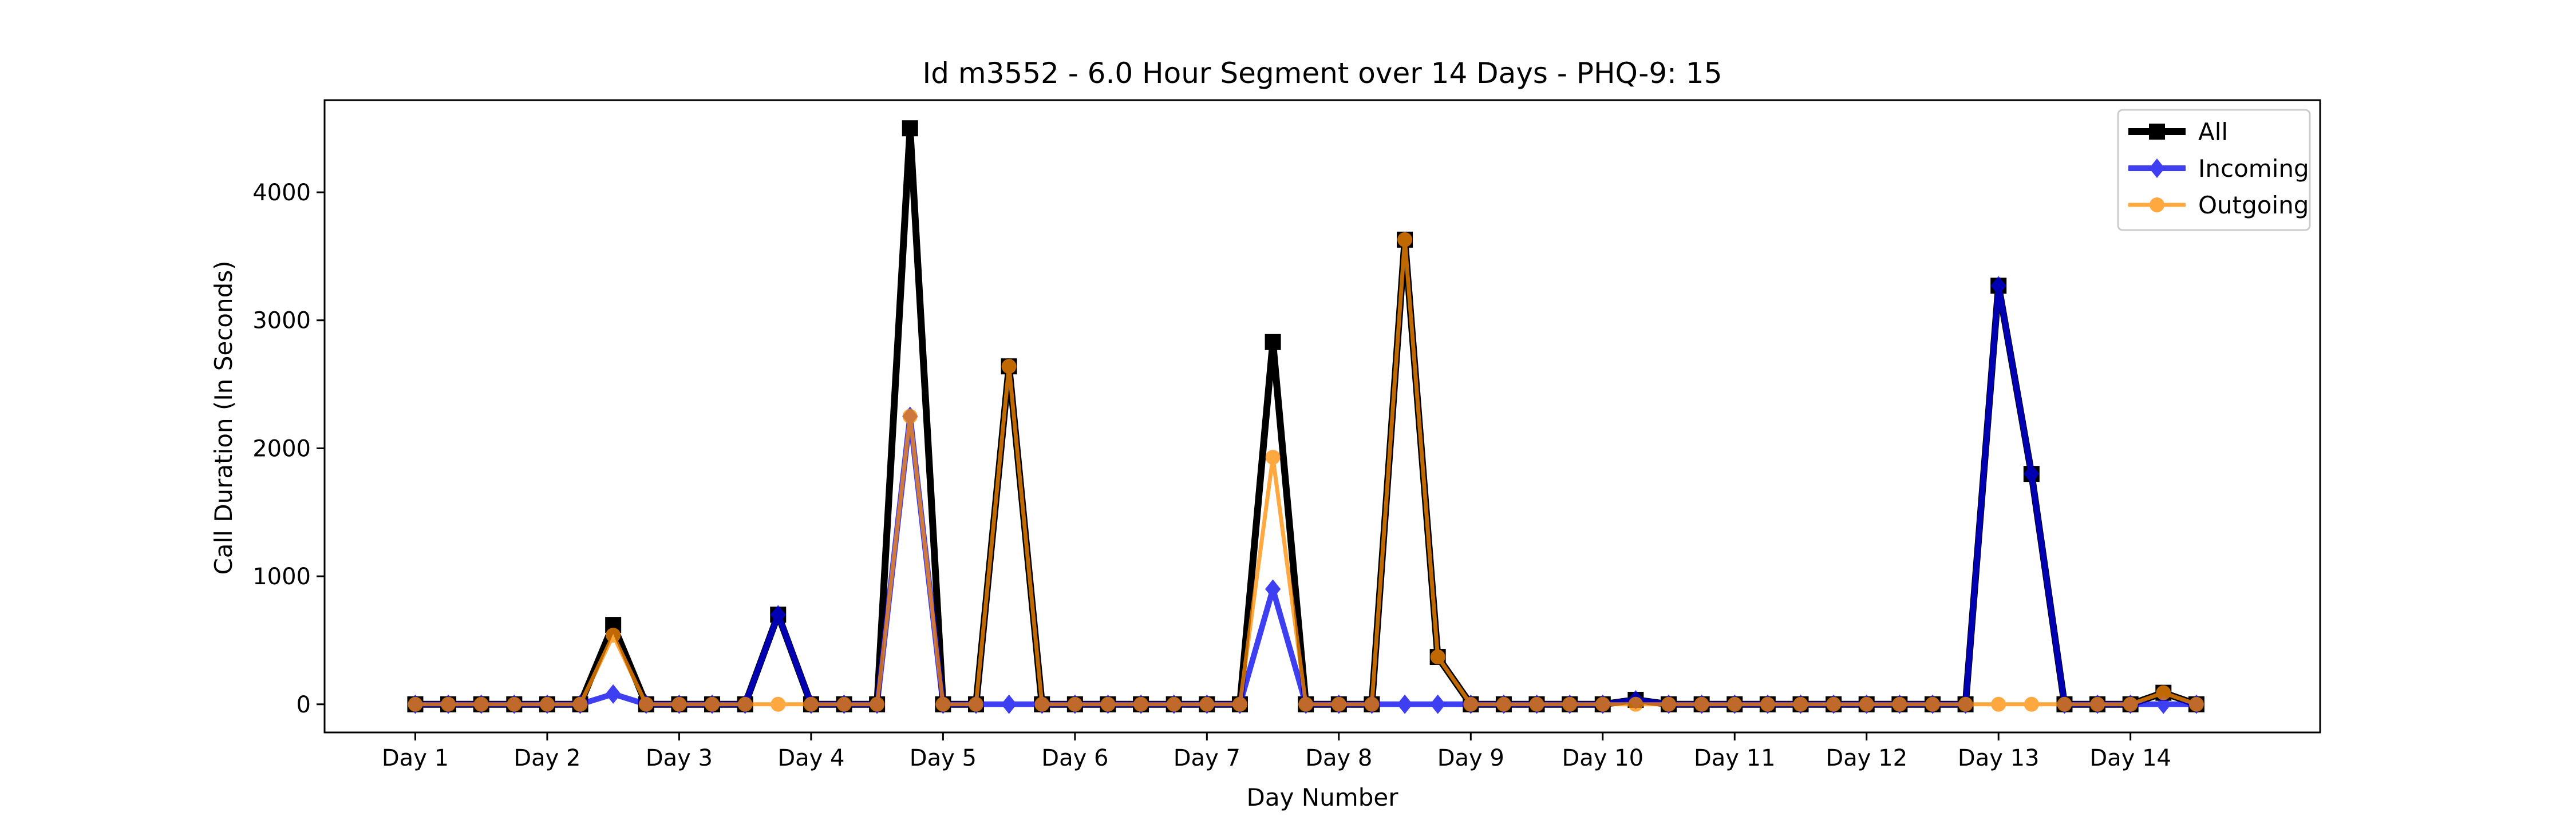  What do you see at coordinates (2253, 205) in the screenshot?
I see `legend-label: Outgoing` at bounding box center [2253, 205].